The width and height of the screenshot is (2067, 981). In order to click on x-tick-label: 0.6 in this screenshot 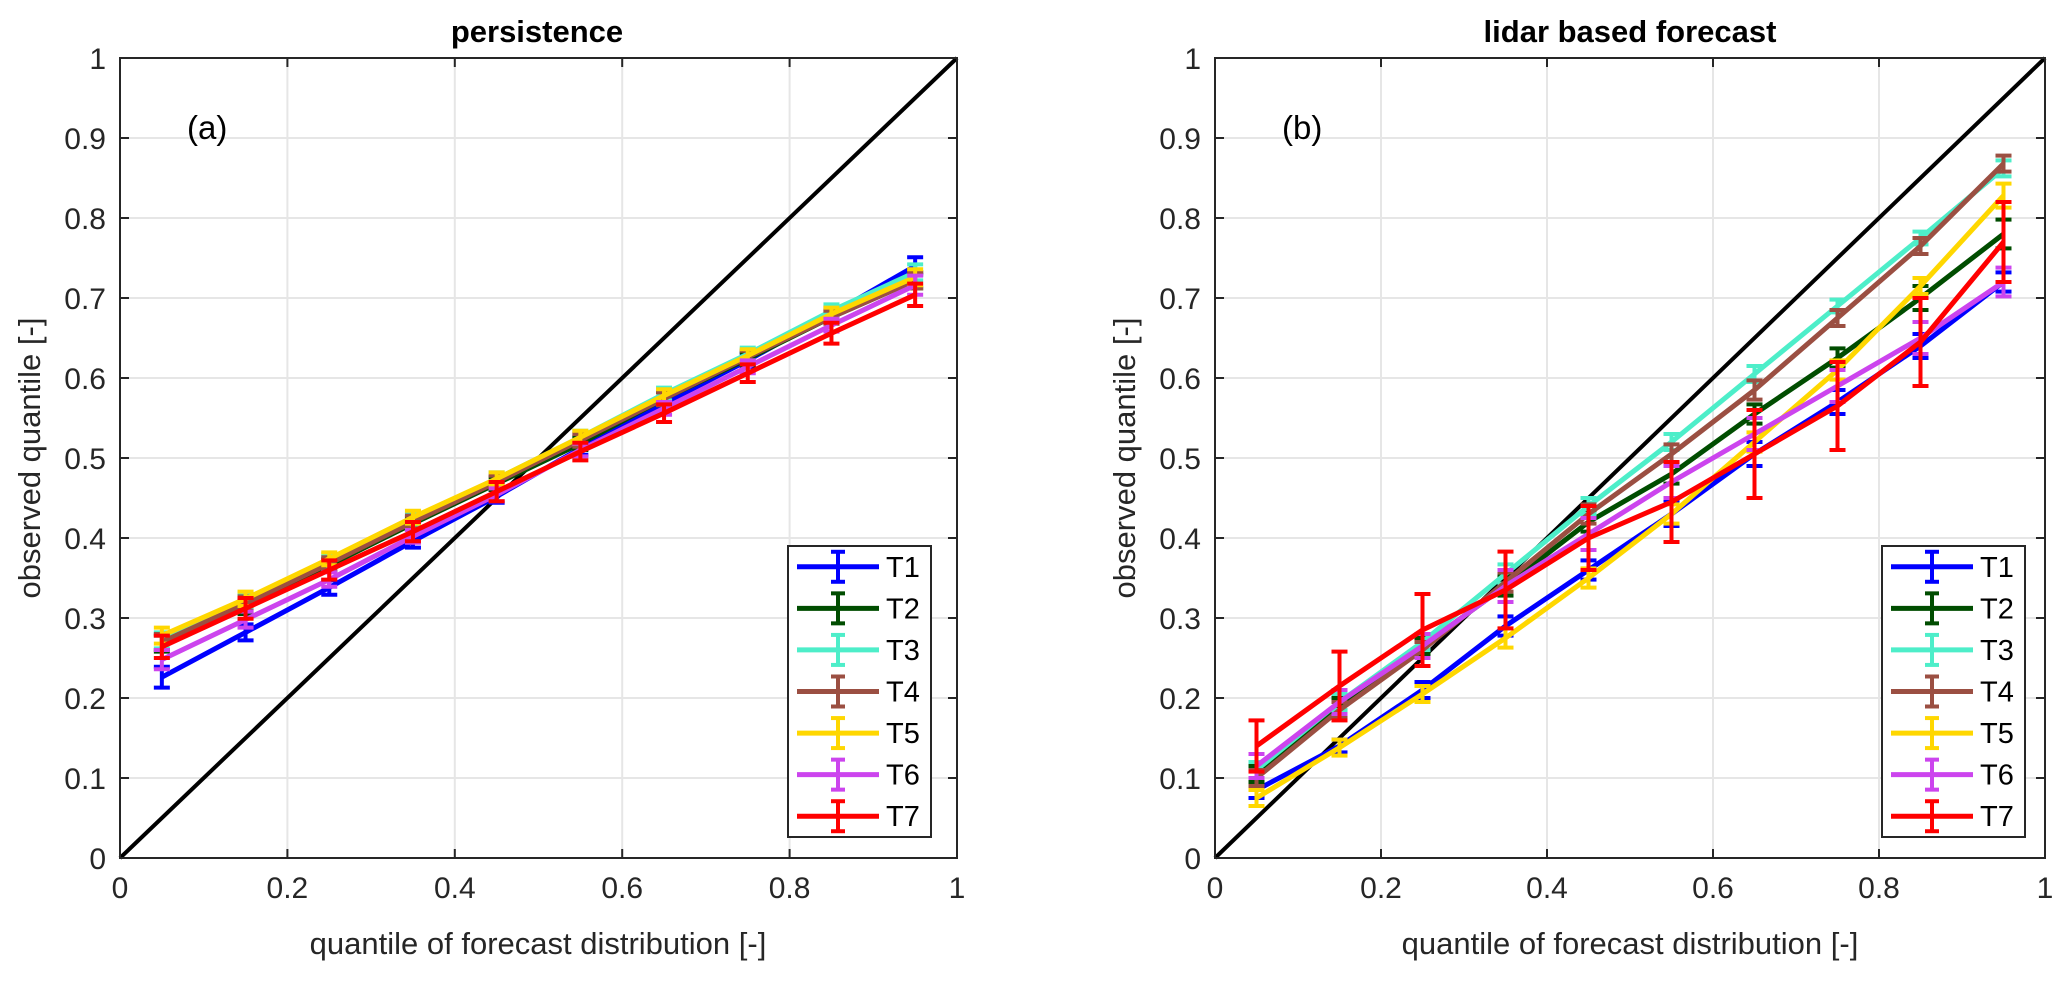, I will do `click(1713, 888)`.